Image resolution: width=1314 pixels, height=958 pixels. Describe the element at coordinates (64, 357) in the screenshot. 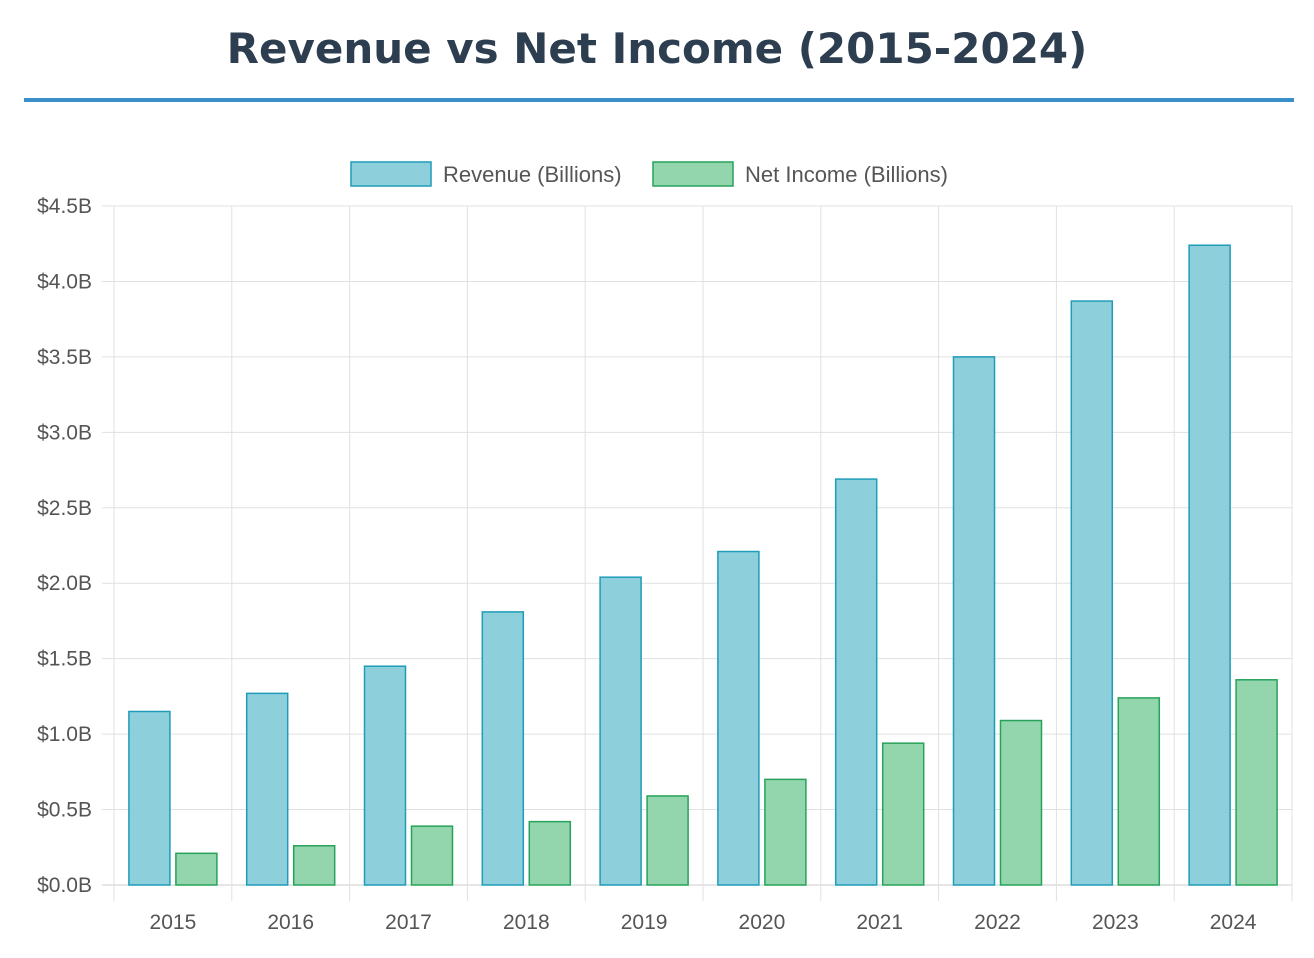

I see `y-tick-label: $3.5B` at that location.